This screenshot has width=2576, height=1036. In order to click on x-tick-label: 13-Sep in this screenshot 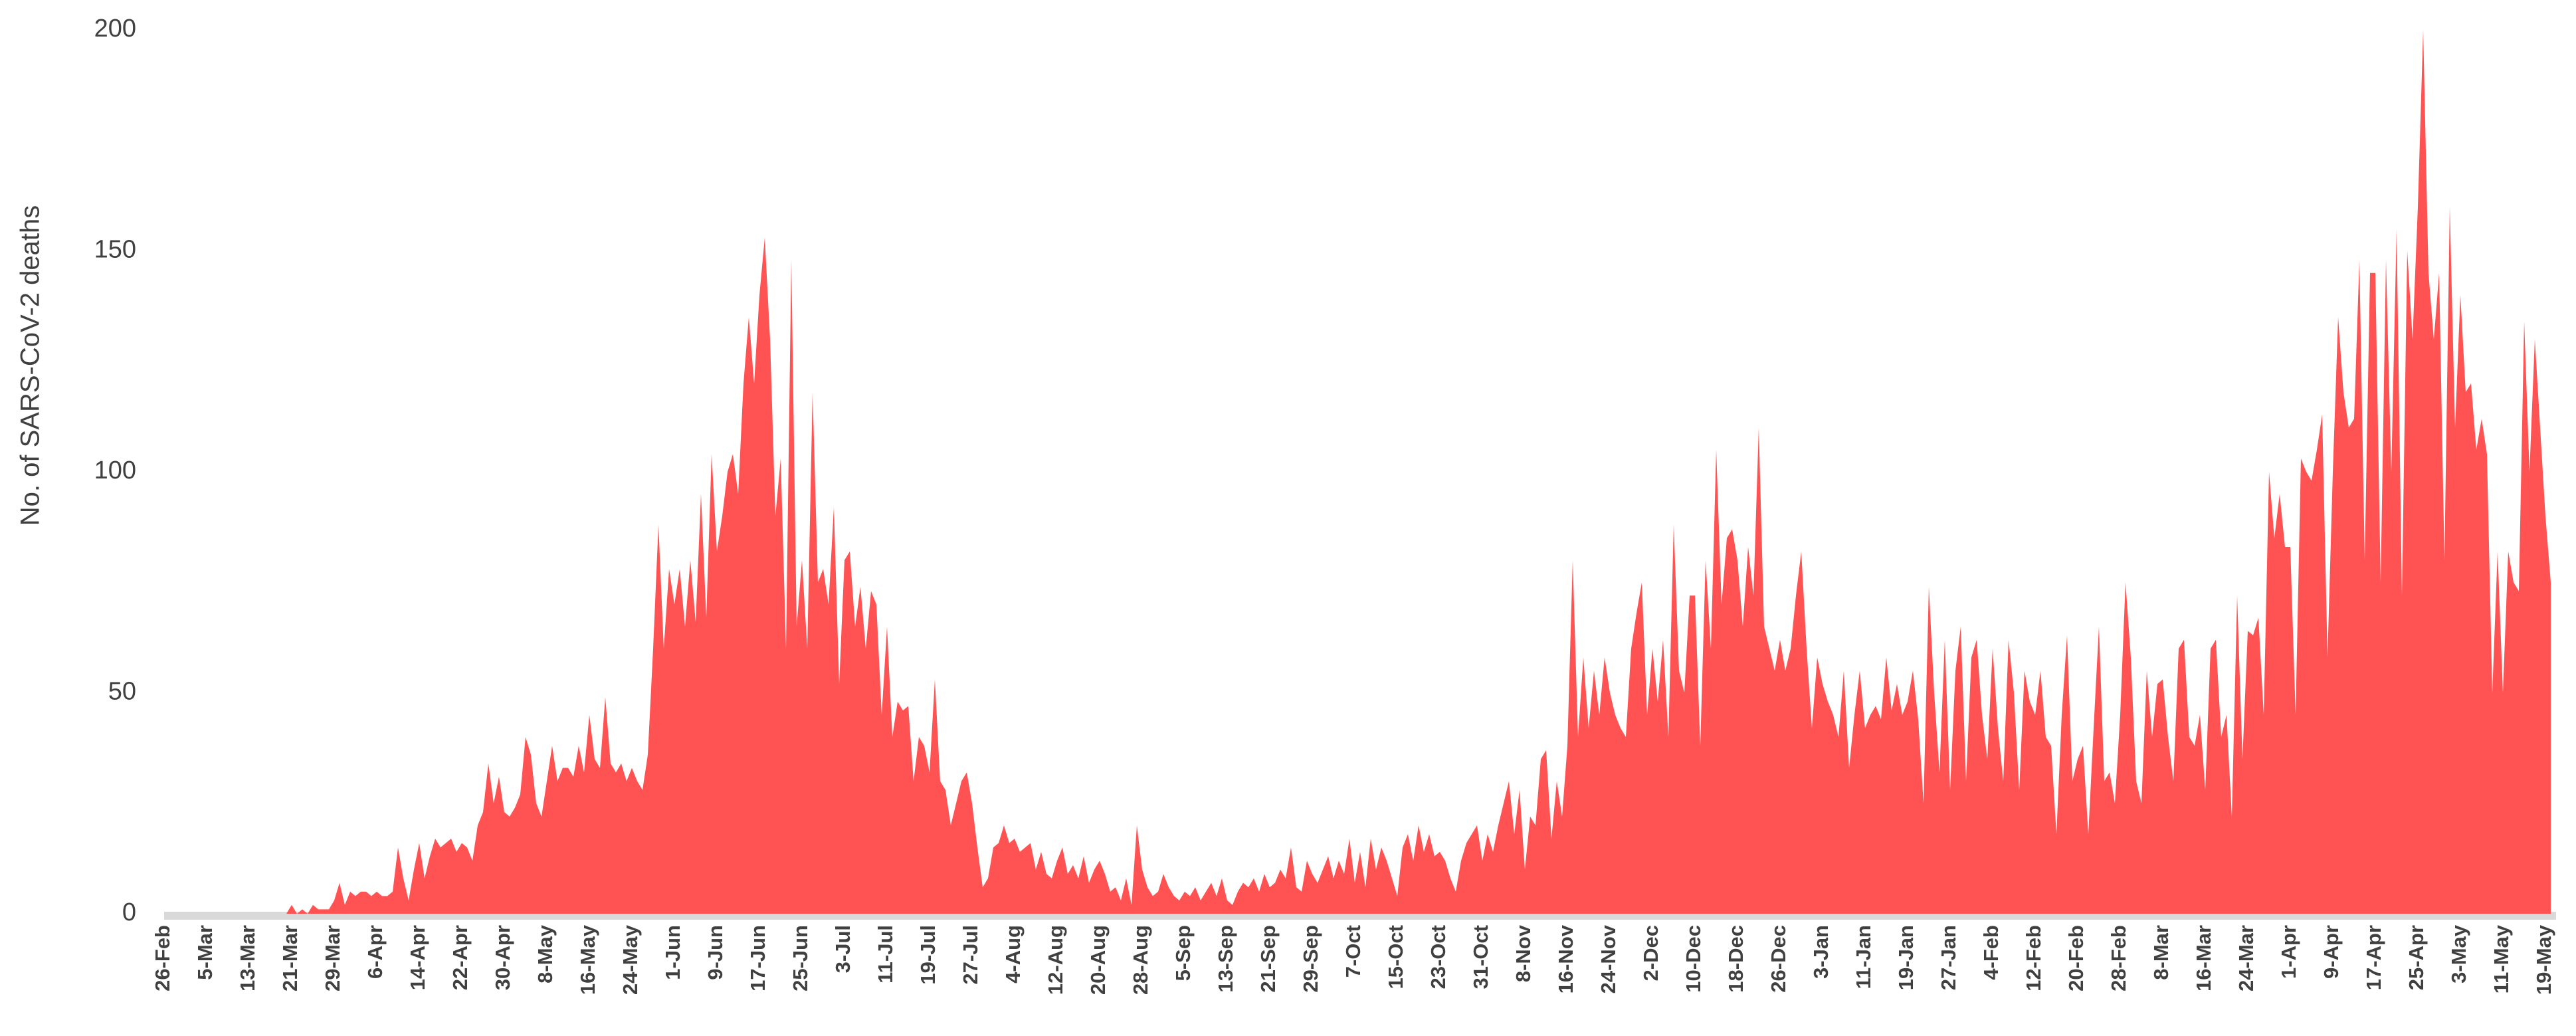, I will do `click(1226, 959)`.